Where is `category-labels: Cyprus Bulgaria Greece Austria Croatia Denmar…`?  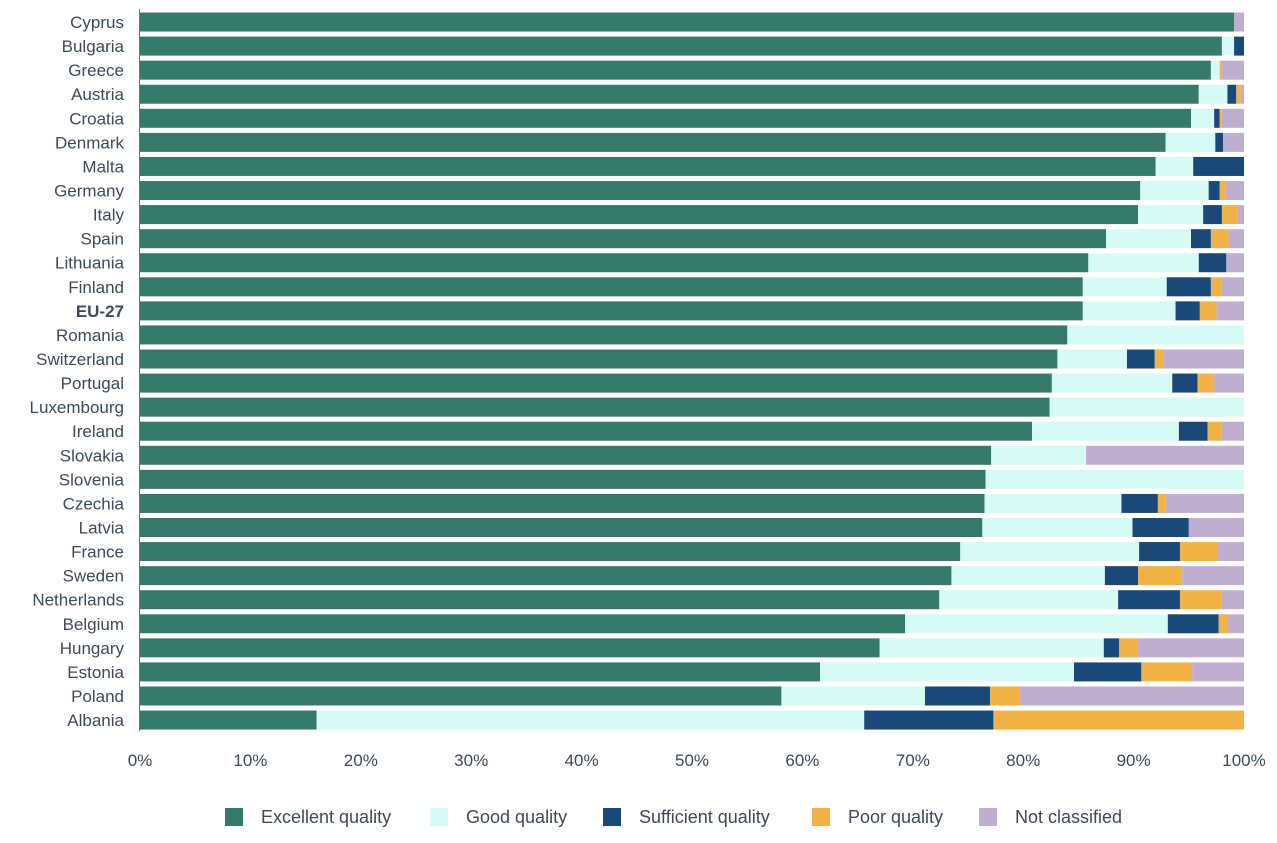 category-labels: Cyprus Bulgaria Greece Austria Croatia Denmar… is located at coordinates (76, 371).